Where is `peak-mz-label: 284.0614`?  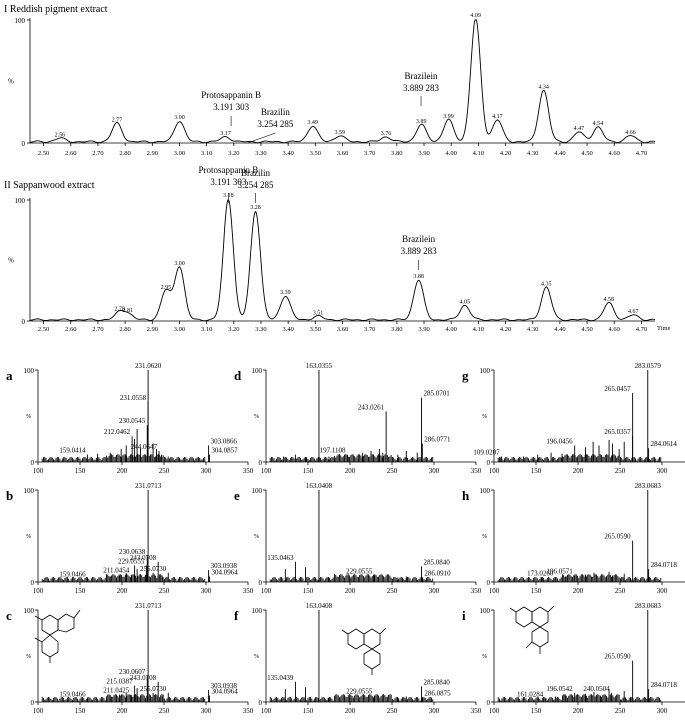
peak-mz-label: 284.0614 is located at coordinates (664, 444).